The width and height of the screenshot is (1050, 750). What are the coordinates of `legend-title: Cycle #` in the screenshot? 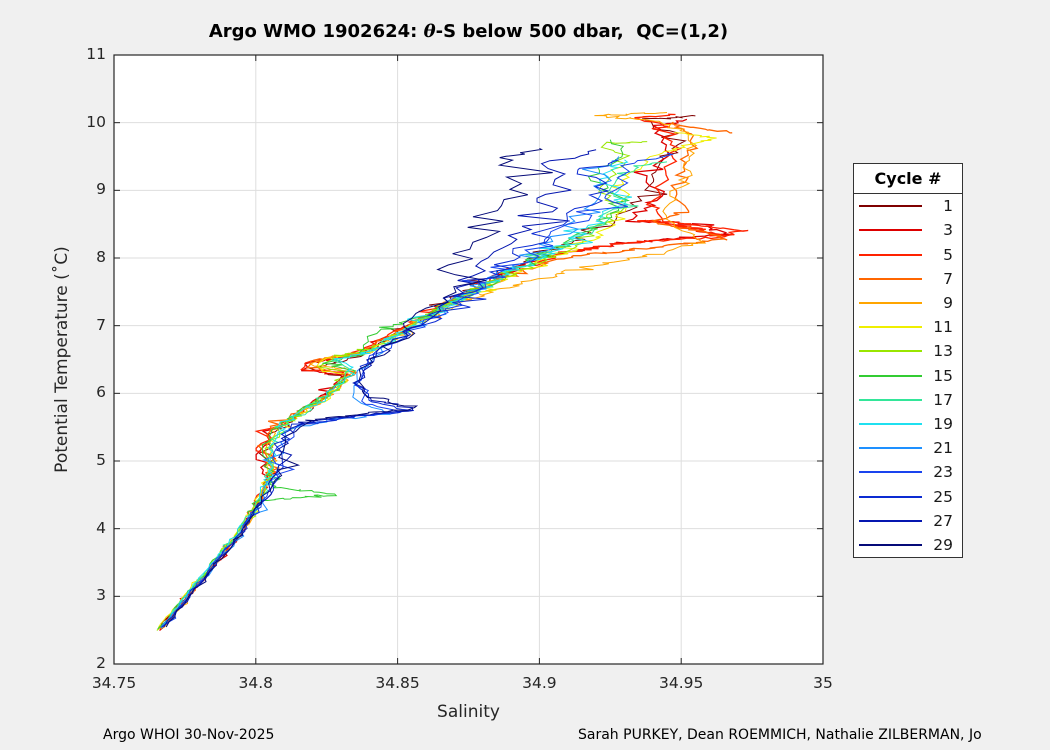 It's located at (908, 179).